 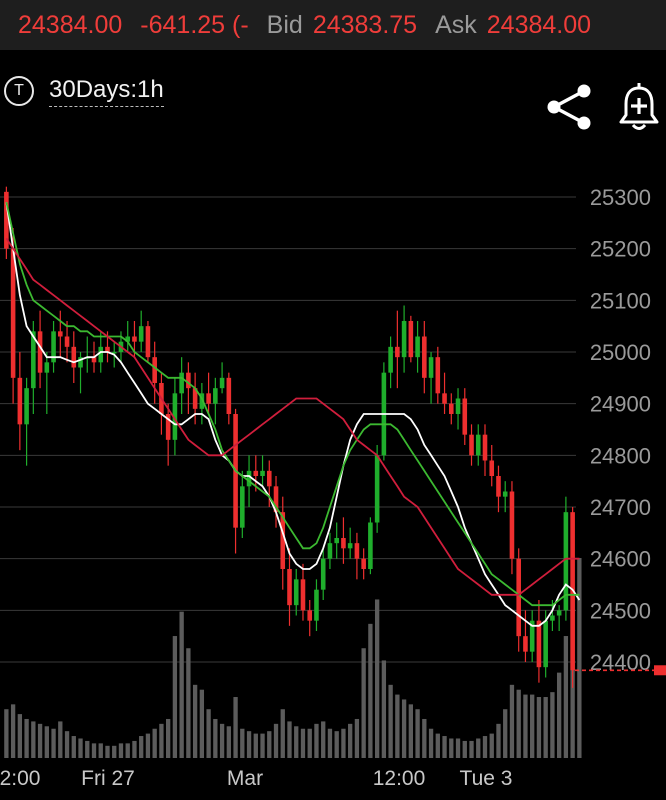 What do you see at coordinates (20, 778) in the screenshot?
I see `x-tick-label: 2:00` at bounding box center [20, 778].